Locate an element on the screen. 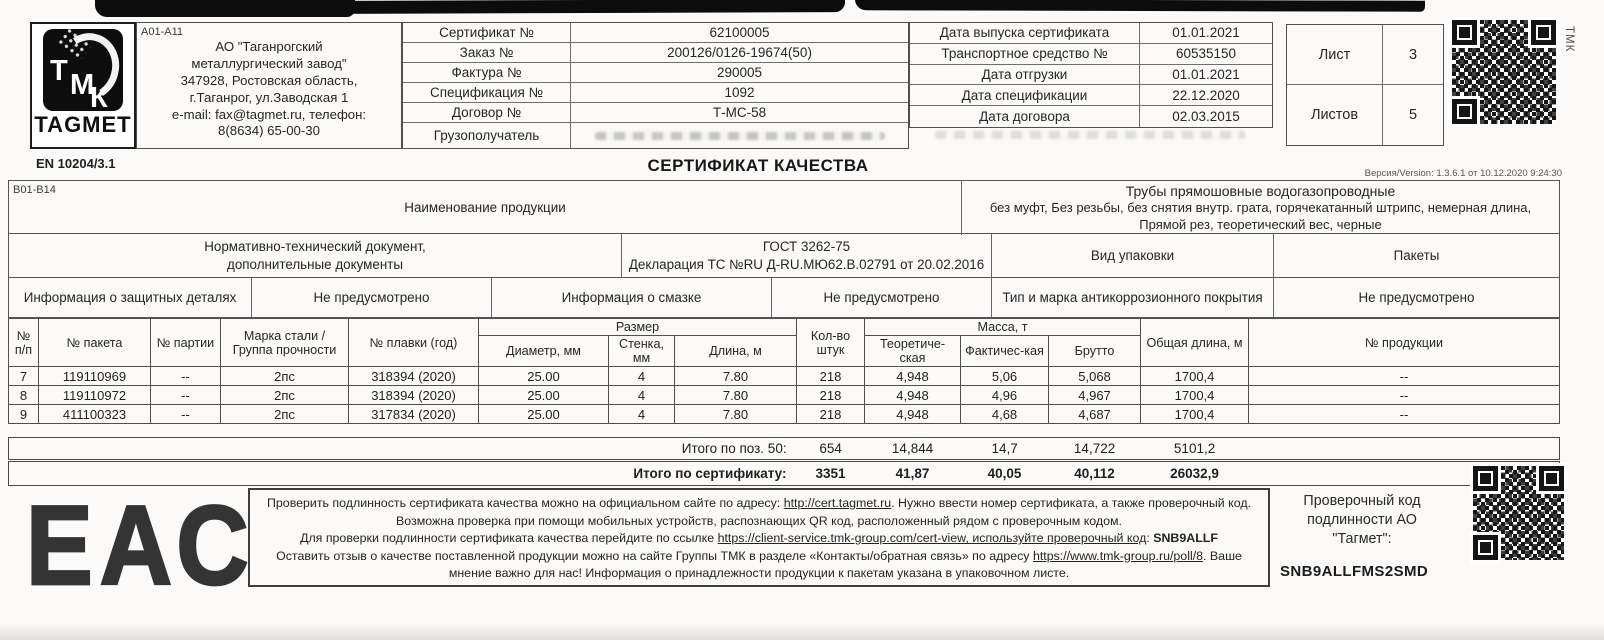 The height and width of the screenshot is (640, 1604). coating-value-cell: Не предусмотрено is located at coordinates (1416, 297).